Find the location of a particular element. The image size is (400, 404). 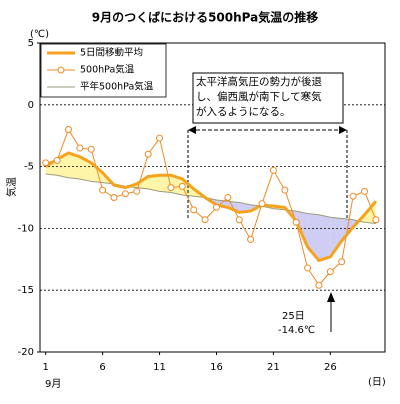

point-note: 25日 is located at coordinates (293, 316).